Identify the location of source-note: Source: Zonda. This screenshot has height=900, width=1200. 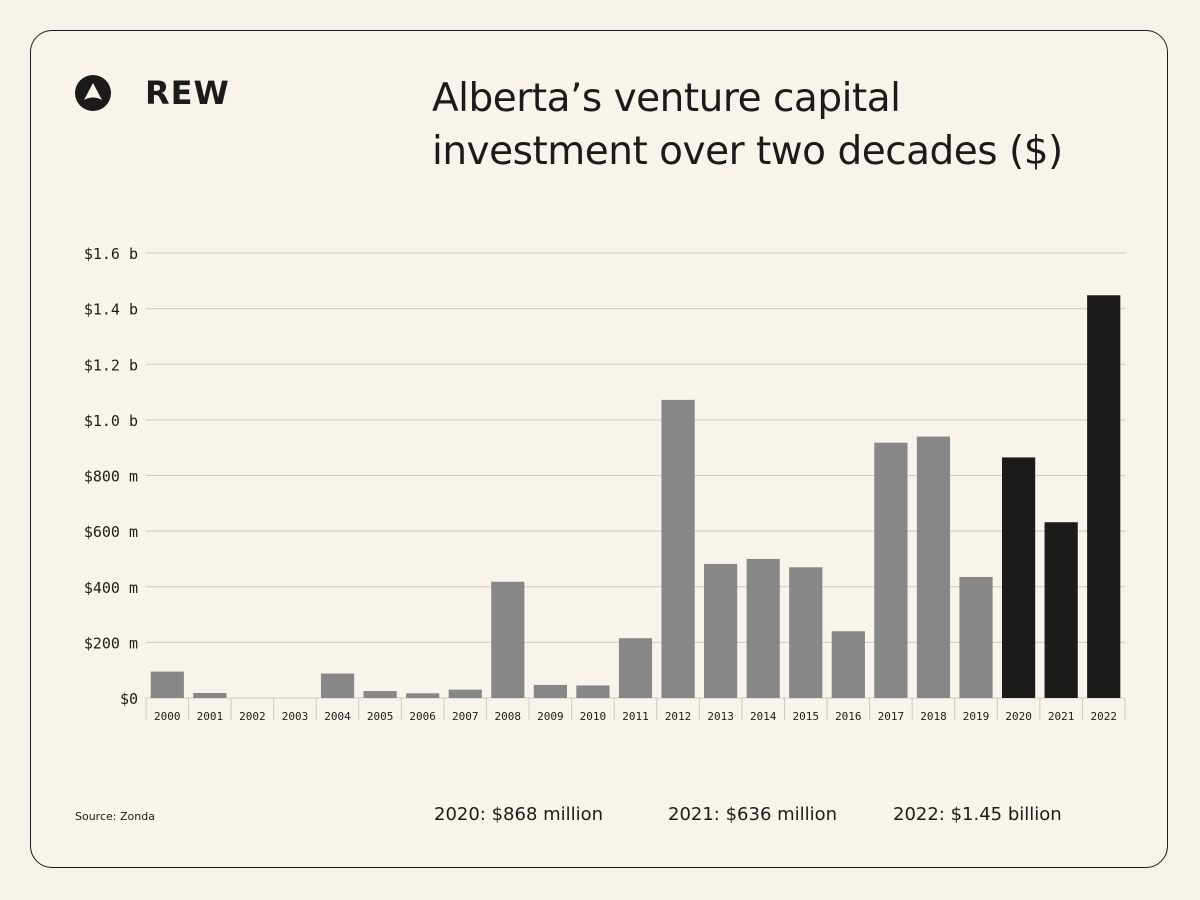
(115, 816).